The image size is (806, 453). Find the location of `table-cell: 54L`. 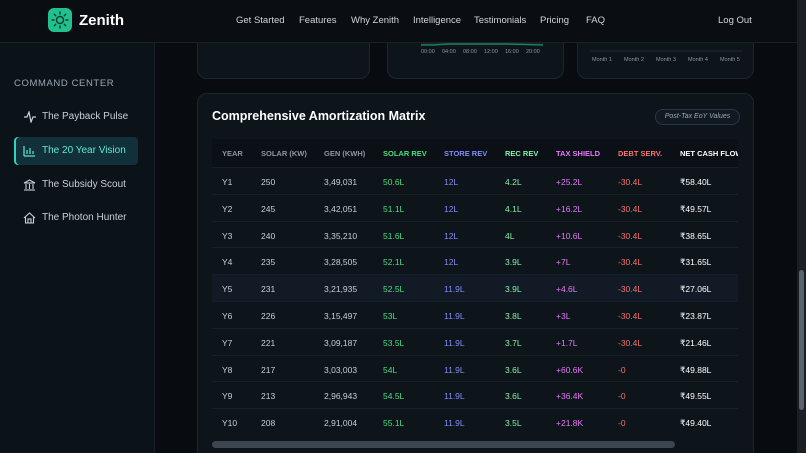

table-cell: 54L is located at coordinates (390, 369).